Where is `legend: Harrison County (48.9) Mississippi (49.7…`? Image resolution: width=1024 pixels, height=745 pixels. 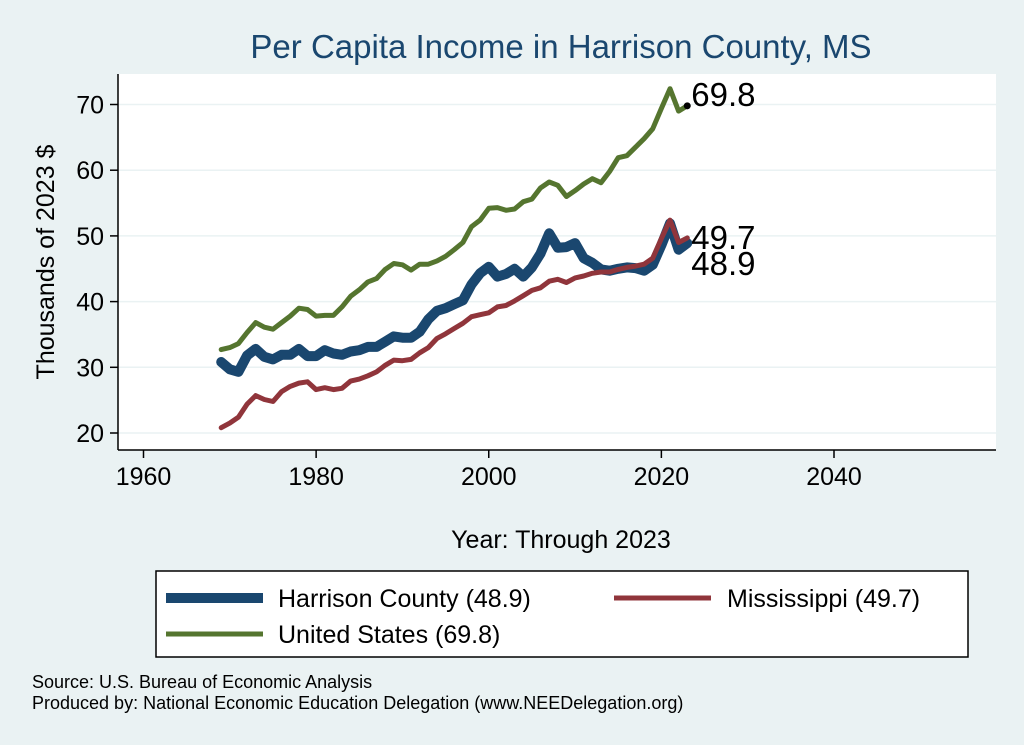 legend: Harrison County (48.9) Mississippi (49.7… is located at coordinates (562, 614).